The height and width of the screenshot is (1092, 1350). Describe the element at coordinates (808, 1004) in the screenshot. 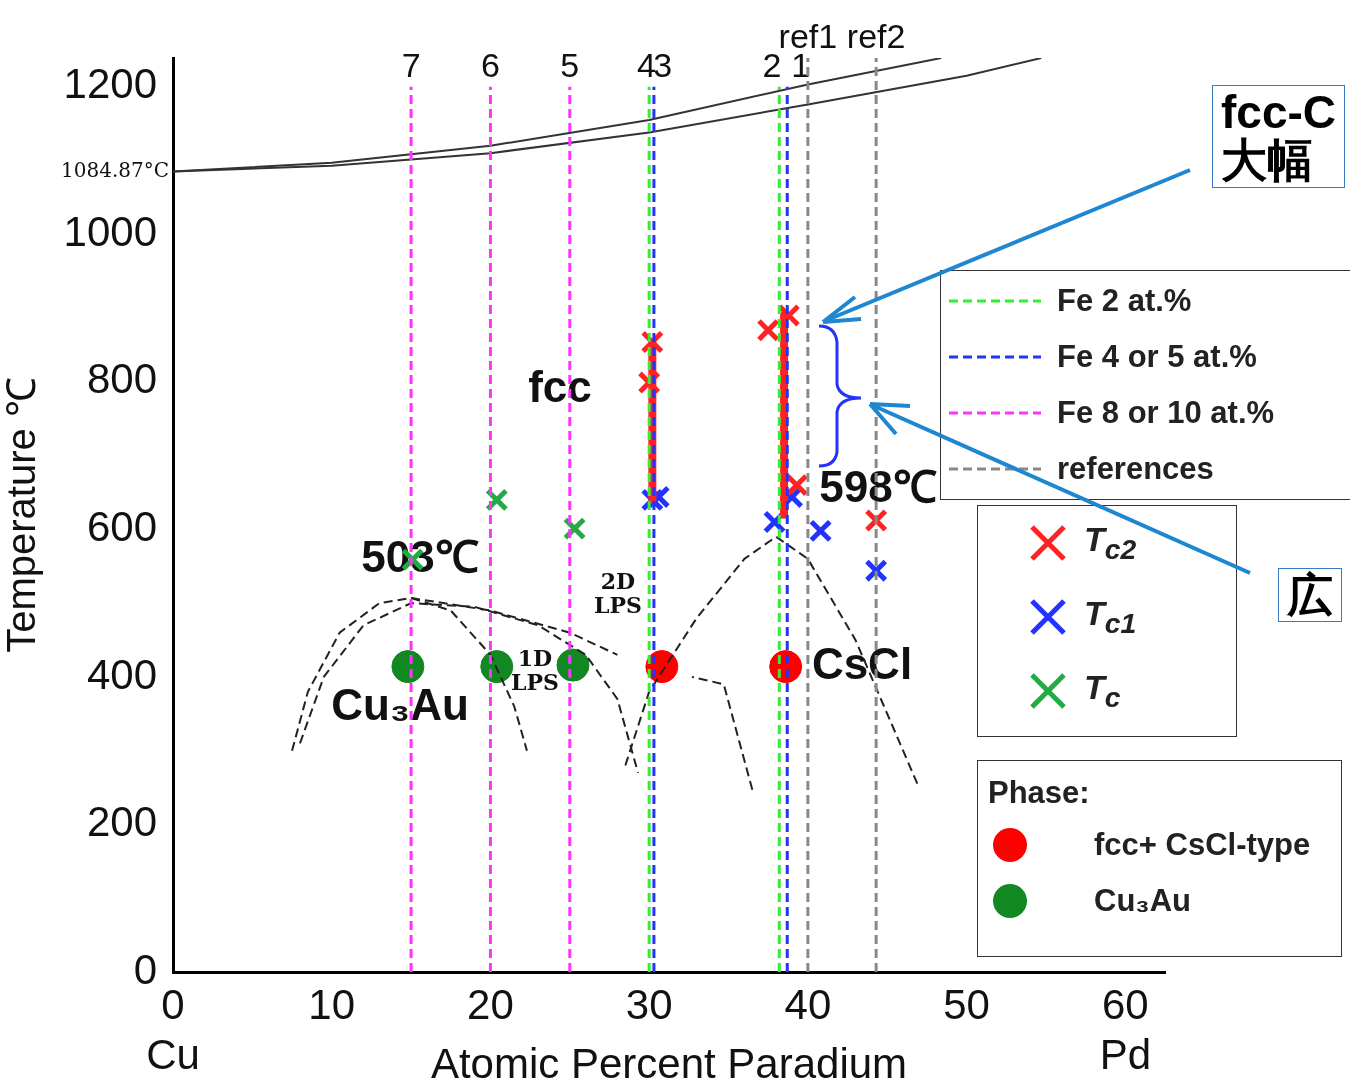

I see `x-tick-label: 40` at that location.